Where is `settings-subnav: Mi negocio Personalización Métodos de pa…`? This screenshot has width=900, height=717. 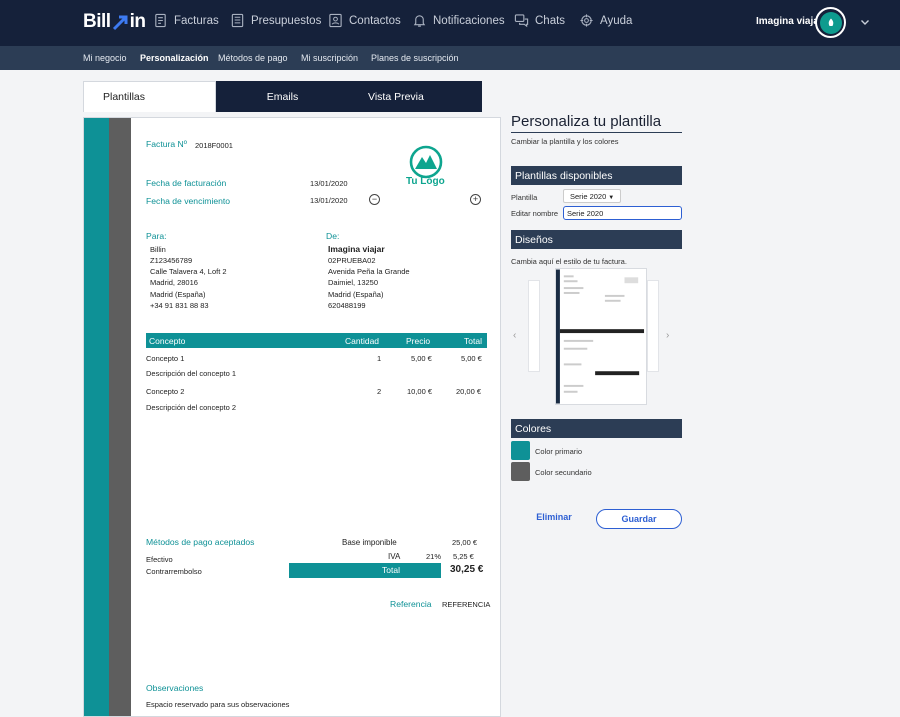 settings-subnav: Mi negocio Personalización Métodos de pa… is located at coordinates (450, 58).